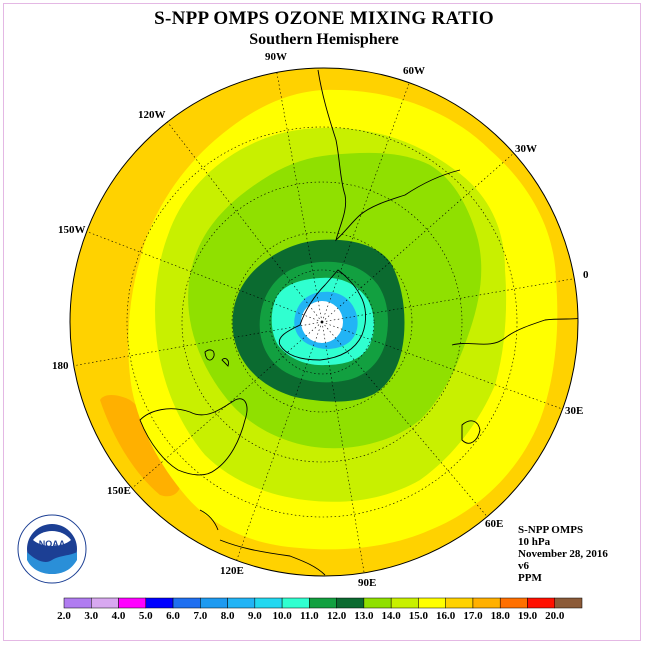 Image resolution: width=648 pixels, height=648 pixels. I want to click on info-units: PPM, so click(530, 578).